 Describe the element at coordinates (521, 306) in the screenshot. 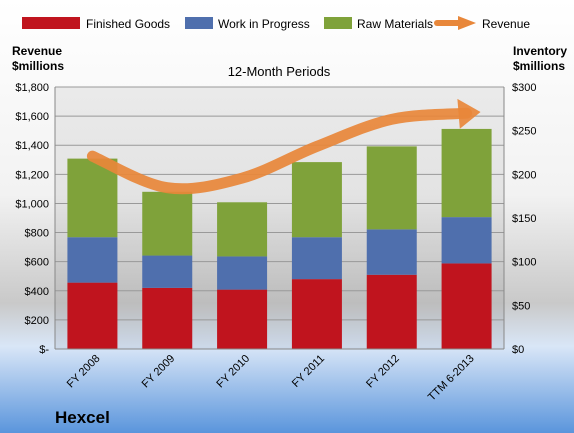

I see `right-tick-label: $50` at that location.